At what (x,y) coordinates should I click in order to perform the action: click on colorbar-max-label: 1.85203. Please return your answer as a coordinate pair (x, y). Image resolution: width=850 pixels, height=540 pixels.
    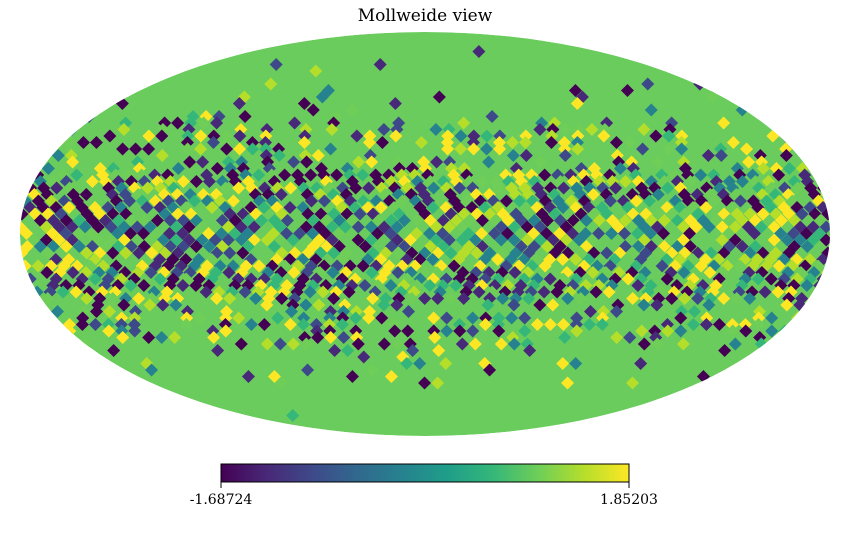
    Looking at the image, I should click on (629, 500).